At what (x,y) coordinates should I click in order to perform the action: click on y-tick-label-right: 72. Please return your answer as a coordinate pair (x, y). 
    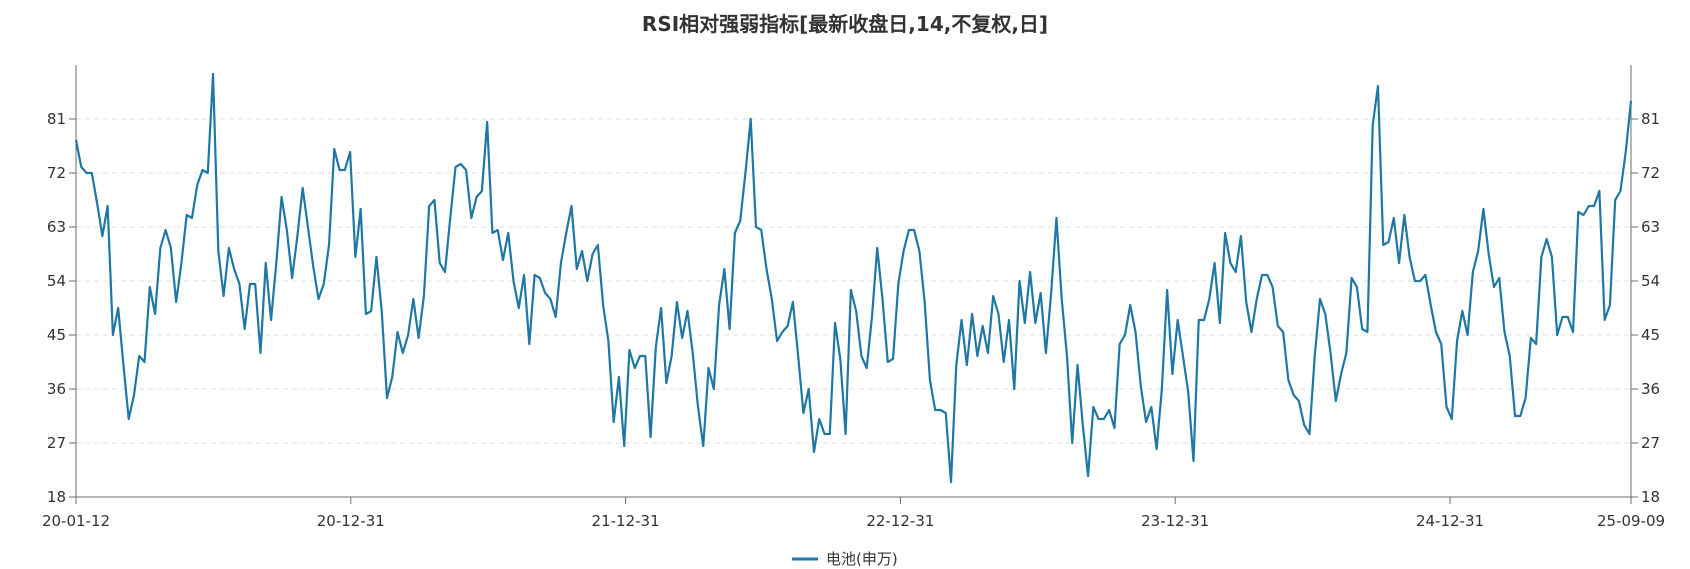
    Looking at the image, I should click on (1650, 173).